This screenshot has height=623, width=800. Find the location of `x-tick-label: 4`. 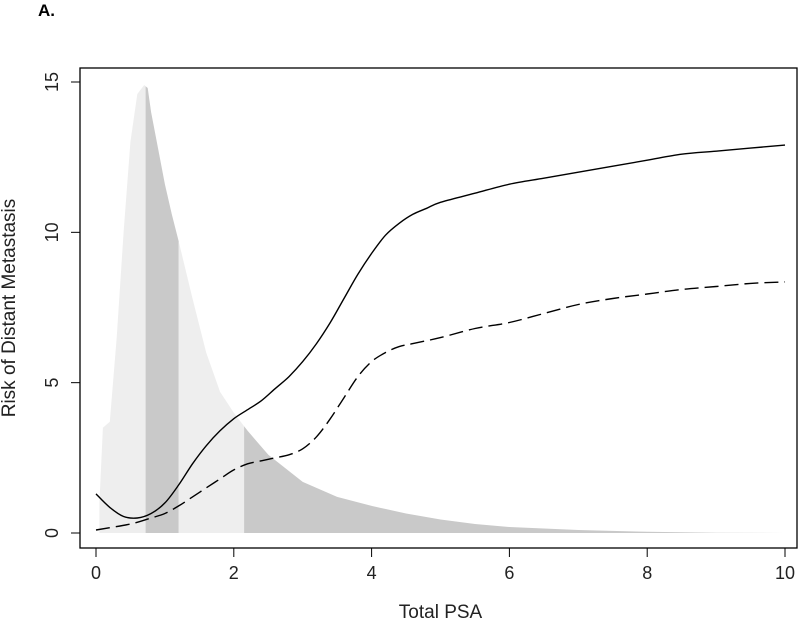

x-tick-label: 4 is located at coordinates (372, 573).